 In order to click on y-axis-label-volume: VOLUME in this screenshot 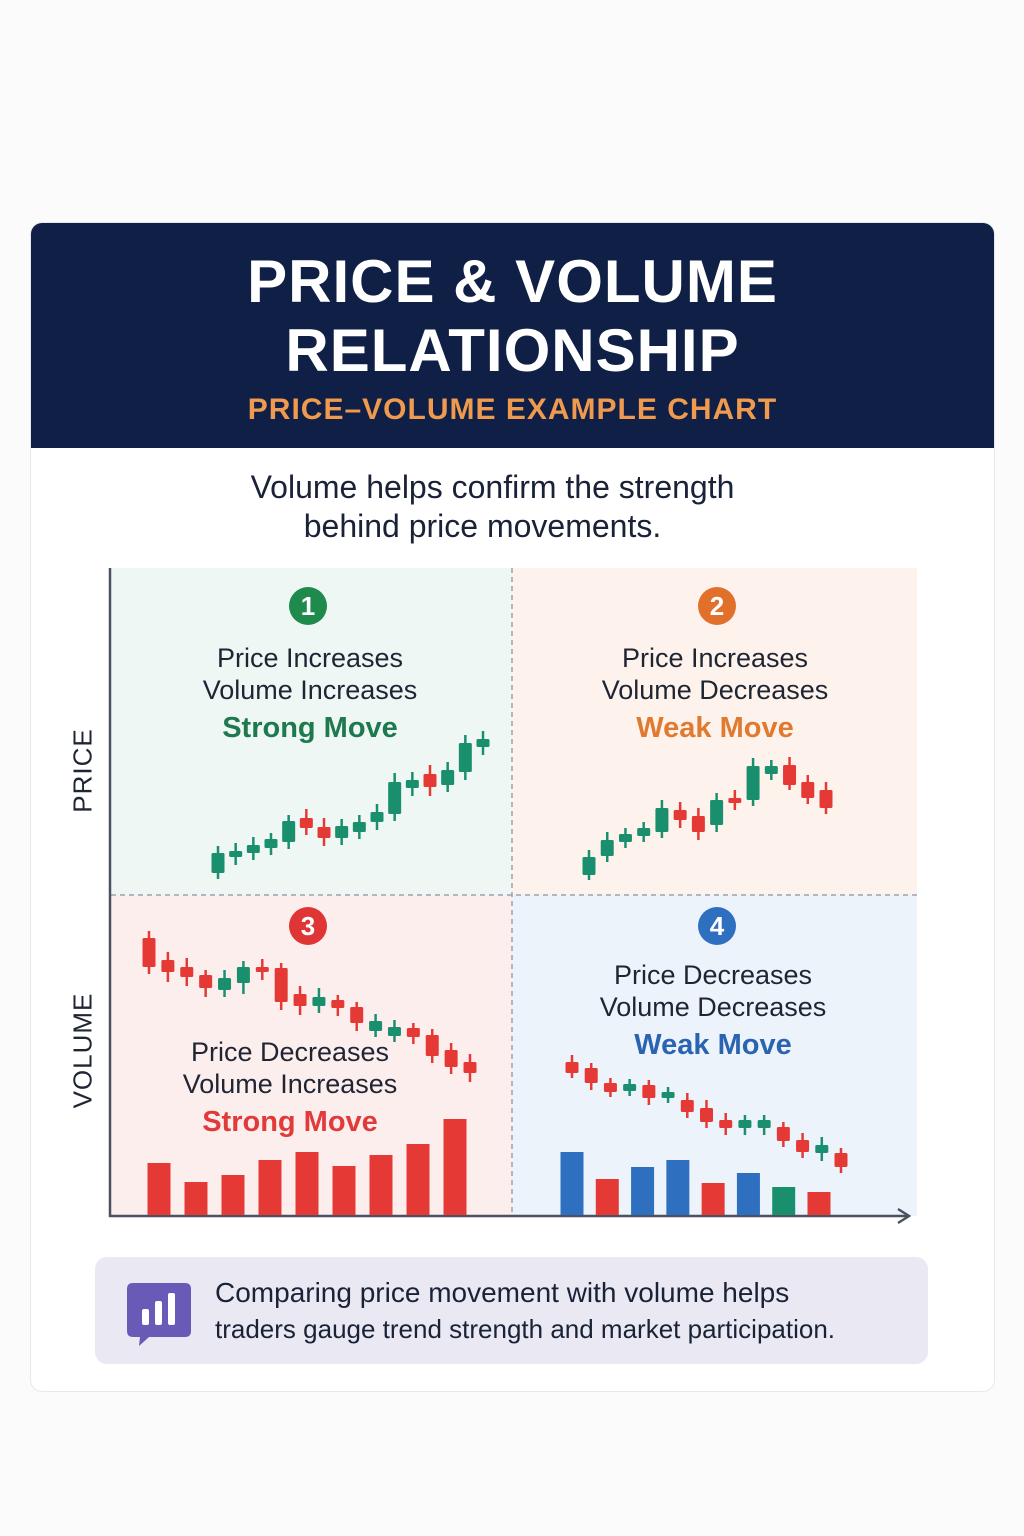, I will do `click(82, 1050)`.